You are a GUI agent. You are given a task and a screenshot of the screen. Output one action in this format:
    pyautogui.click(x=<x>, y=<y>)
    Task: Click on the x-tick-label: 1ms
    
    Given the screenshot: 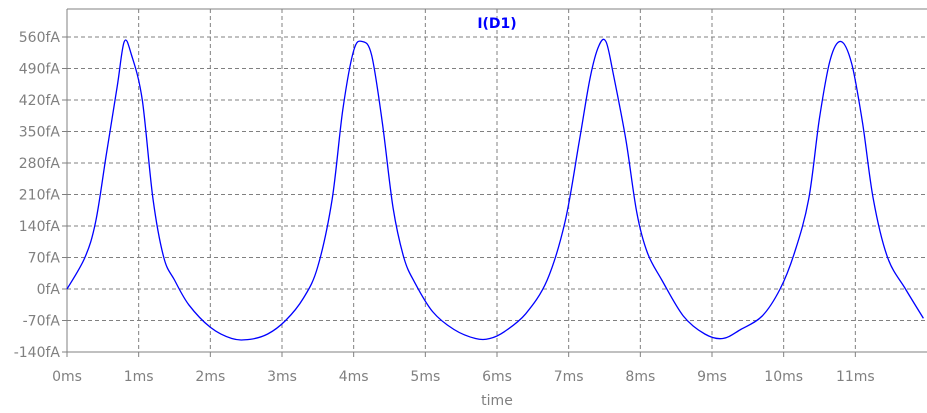 What is the action you would take?
    pyautogui.click(x=139, y=377)
    